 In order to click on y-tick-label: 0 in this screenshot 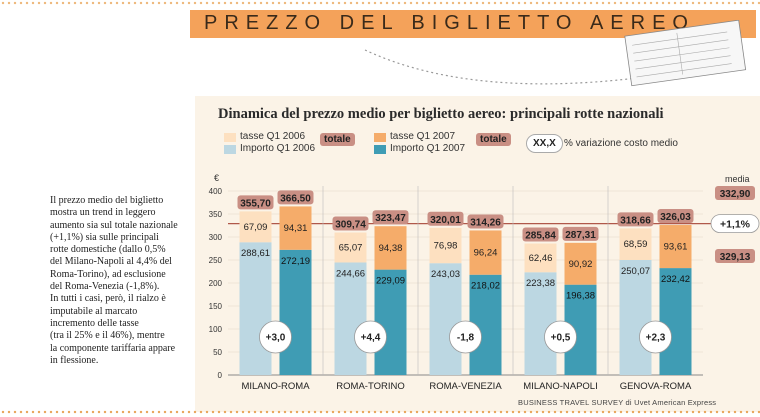, I will do `click(220, 375)`.